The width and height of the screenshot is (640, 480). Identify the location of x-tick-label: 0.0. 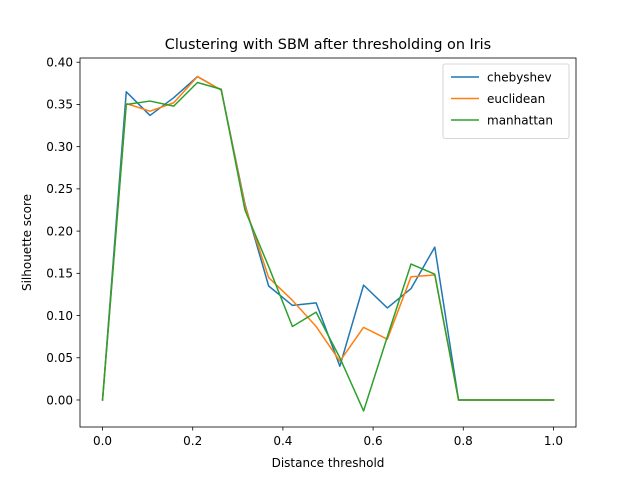
(102, 441).